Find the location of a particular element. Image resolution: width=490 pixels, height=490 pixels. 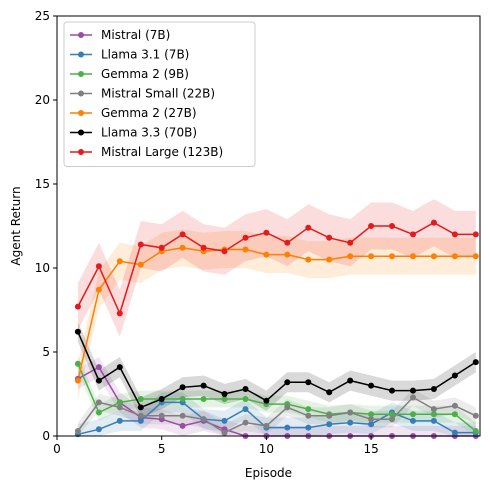

legend-entry-llama-3-1-7b: Llama 3.1 (7B) is located at coordinates (129, 55).